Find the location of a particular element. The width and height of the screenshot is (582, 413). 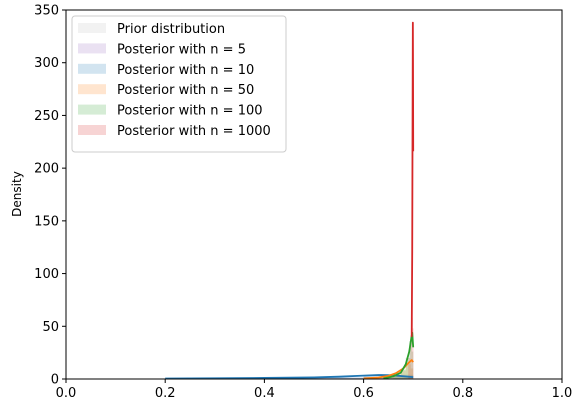

legend-item: Posterior with n = 5 is located at coordinates (162, 49).